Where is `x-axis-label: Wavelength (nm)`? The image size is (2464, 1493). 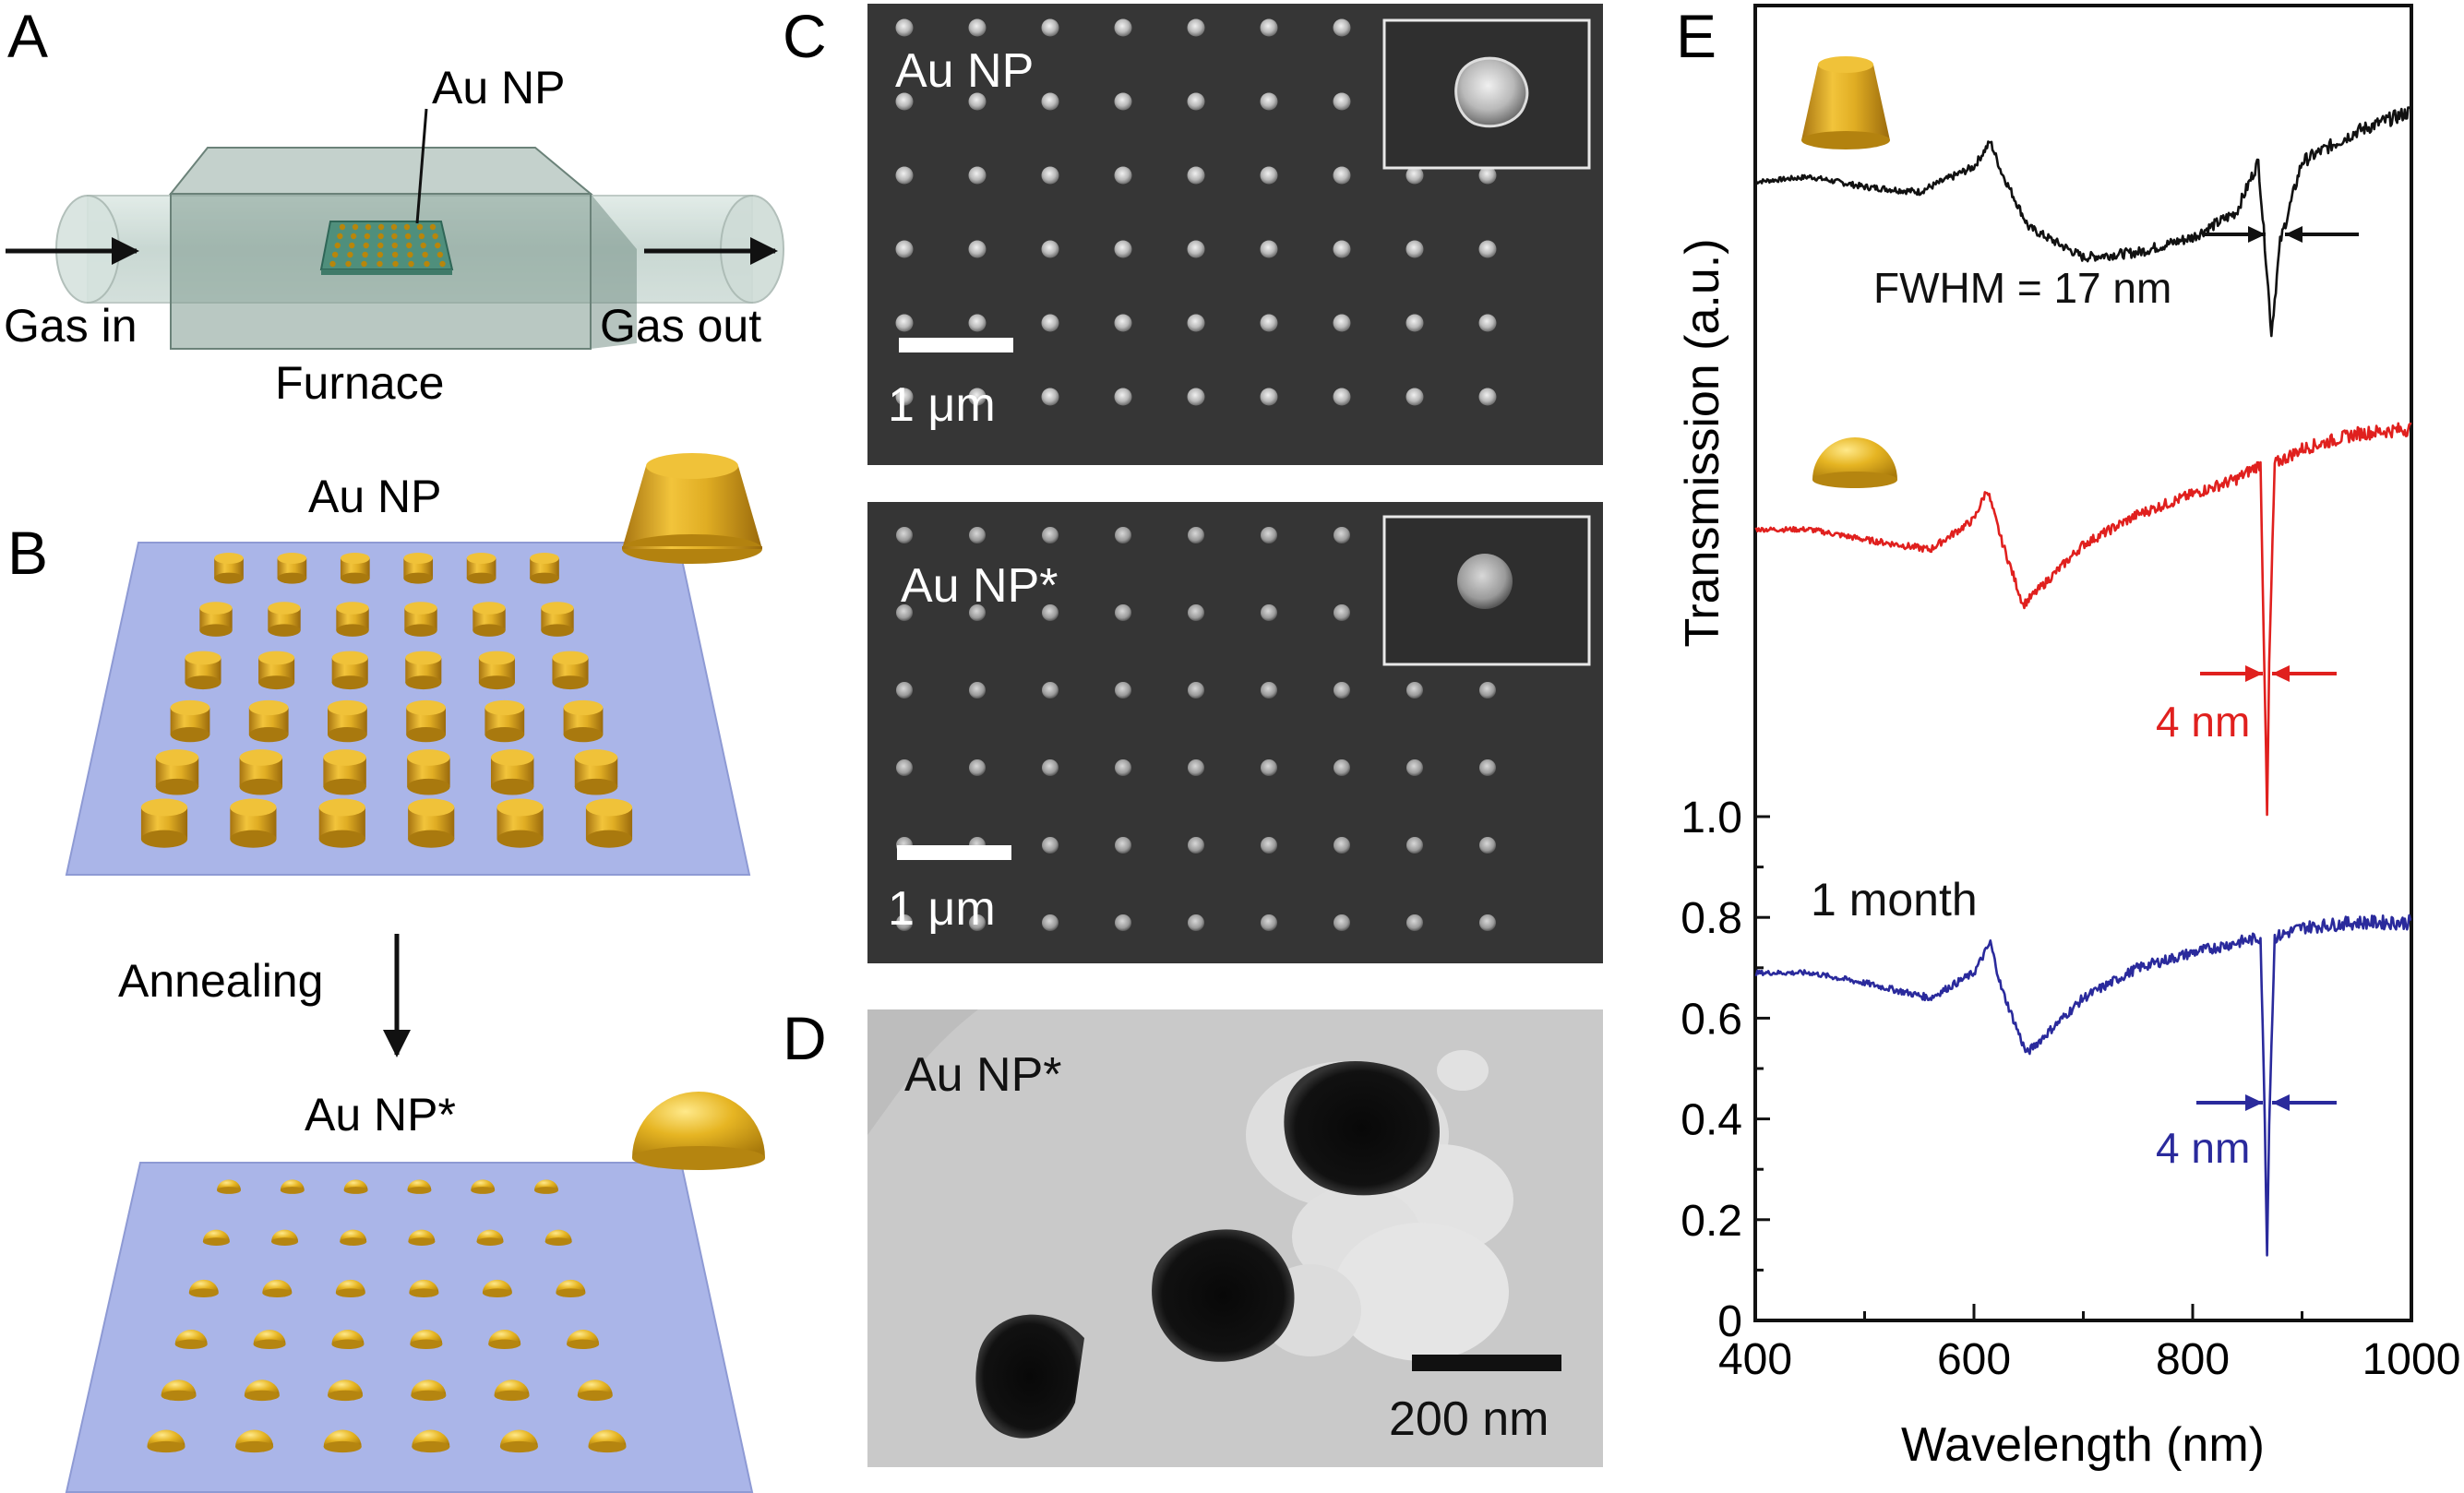
x-axis-label: Wavelength (nm) is located at coordinates (2083, 1445).